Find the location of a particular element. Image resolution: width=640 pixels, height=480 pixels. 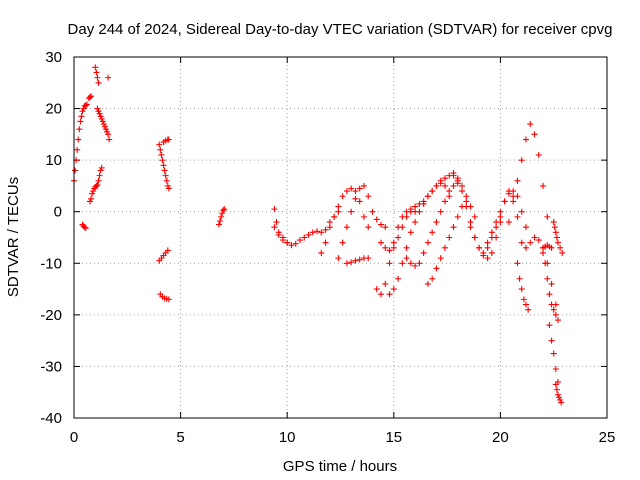

y-tick-label: 0 is located at coordinates (58, 212).